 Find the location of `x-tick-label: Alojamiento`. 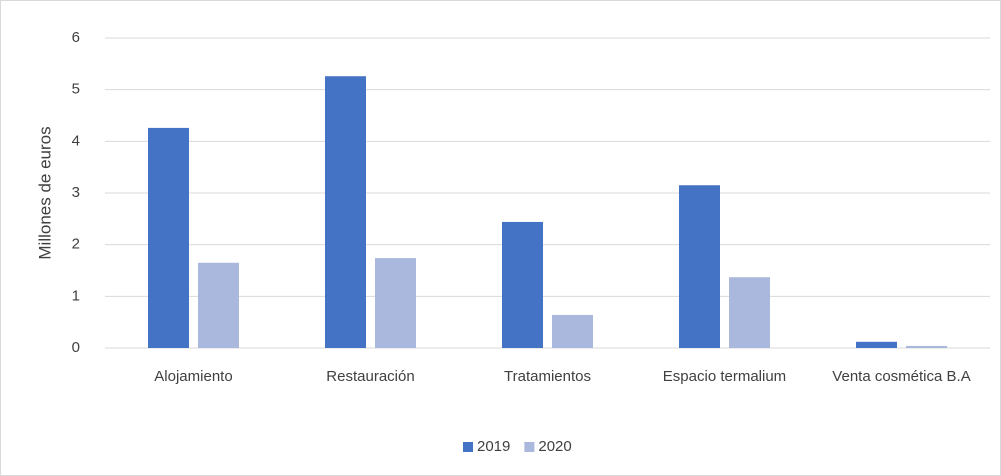

x-tick-label: Alojamiento is located at coordinates (193, 376).